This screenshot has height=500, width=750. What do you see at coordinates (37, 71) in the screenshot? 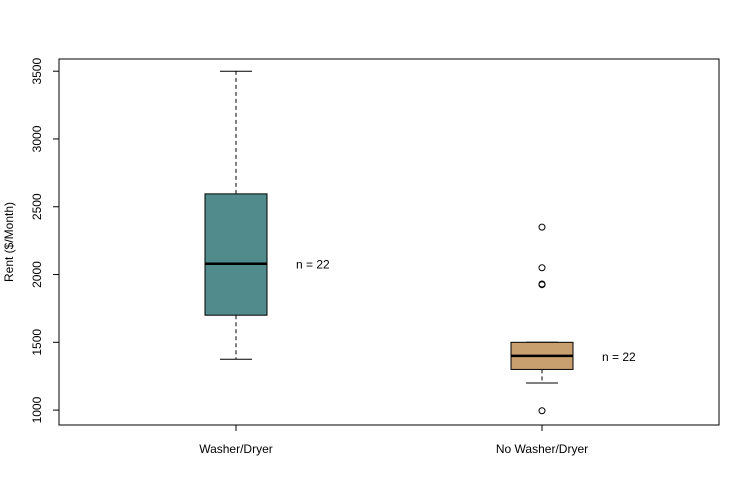
I see `y-tick-label: 3500` at bounding box center [37, 71].